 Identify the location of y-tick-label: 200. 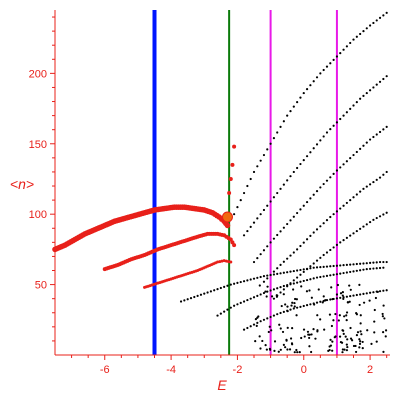
(38, 74).